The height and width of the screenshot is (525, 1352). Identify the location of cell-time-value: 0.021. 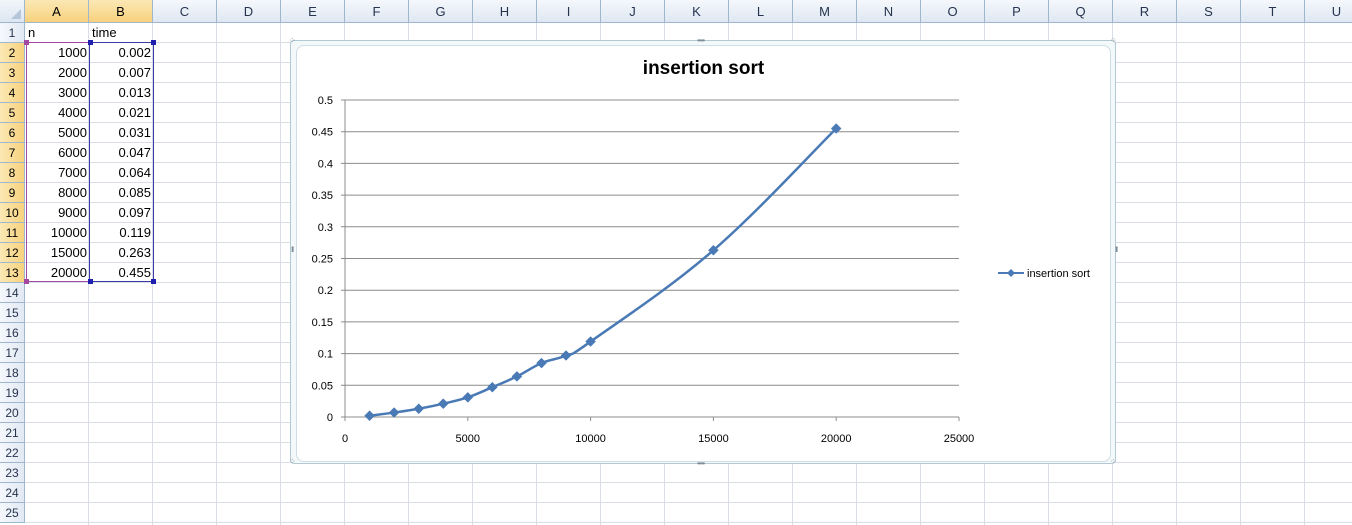
(134, 112).